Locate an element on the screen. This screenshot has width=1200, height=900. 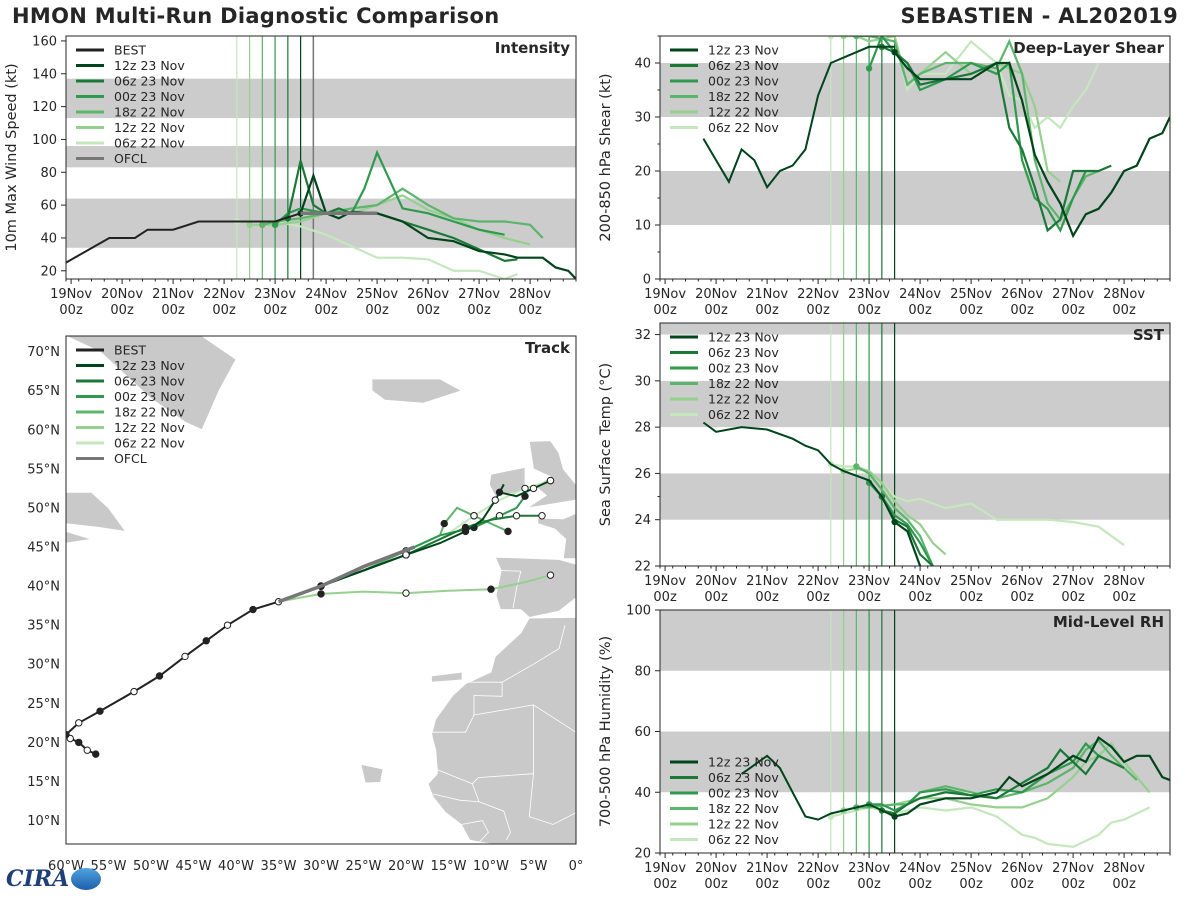
y-tick-label: 100 is located at coordinates (638, 611).